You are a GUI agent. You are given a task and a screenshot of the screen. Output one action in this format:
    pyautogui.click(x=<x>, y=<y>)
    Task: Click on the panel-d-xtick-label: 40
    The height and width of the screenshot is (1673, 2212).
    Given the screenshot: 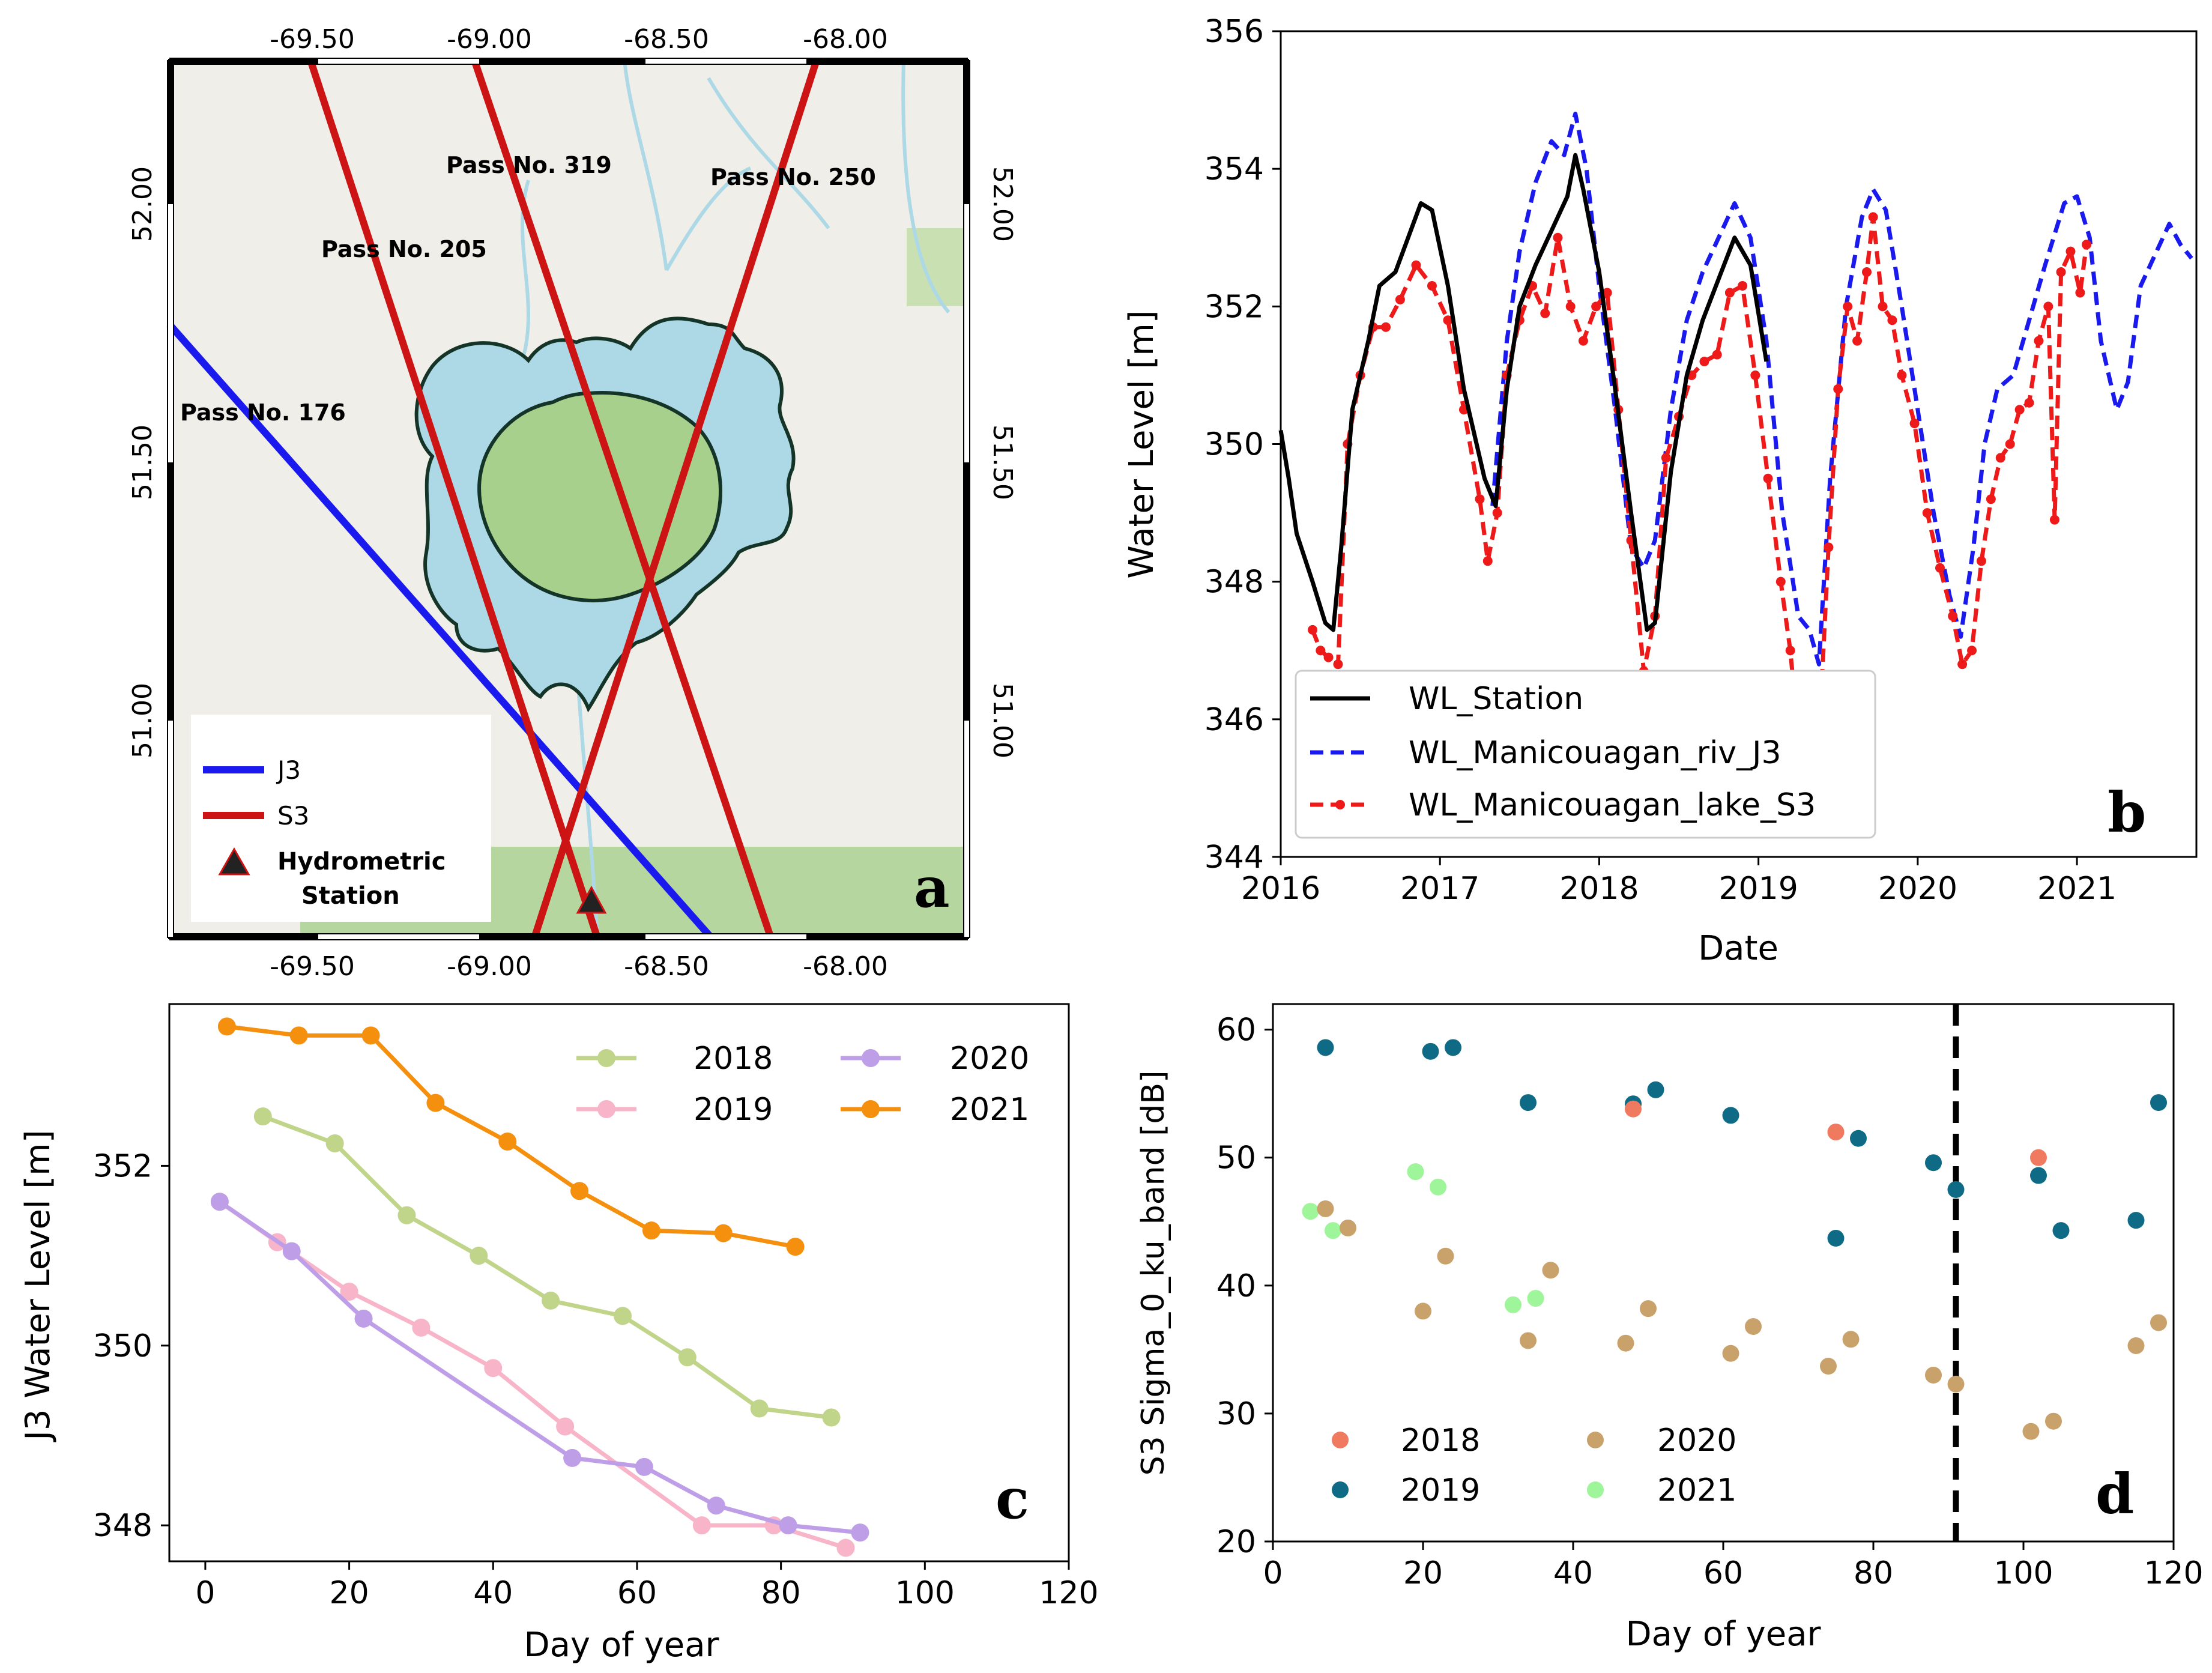 What is the action you would take?
    pyautogui.click(x=1573, y=1573)
    